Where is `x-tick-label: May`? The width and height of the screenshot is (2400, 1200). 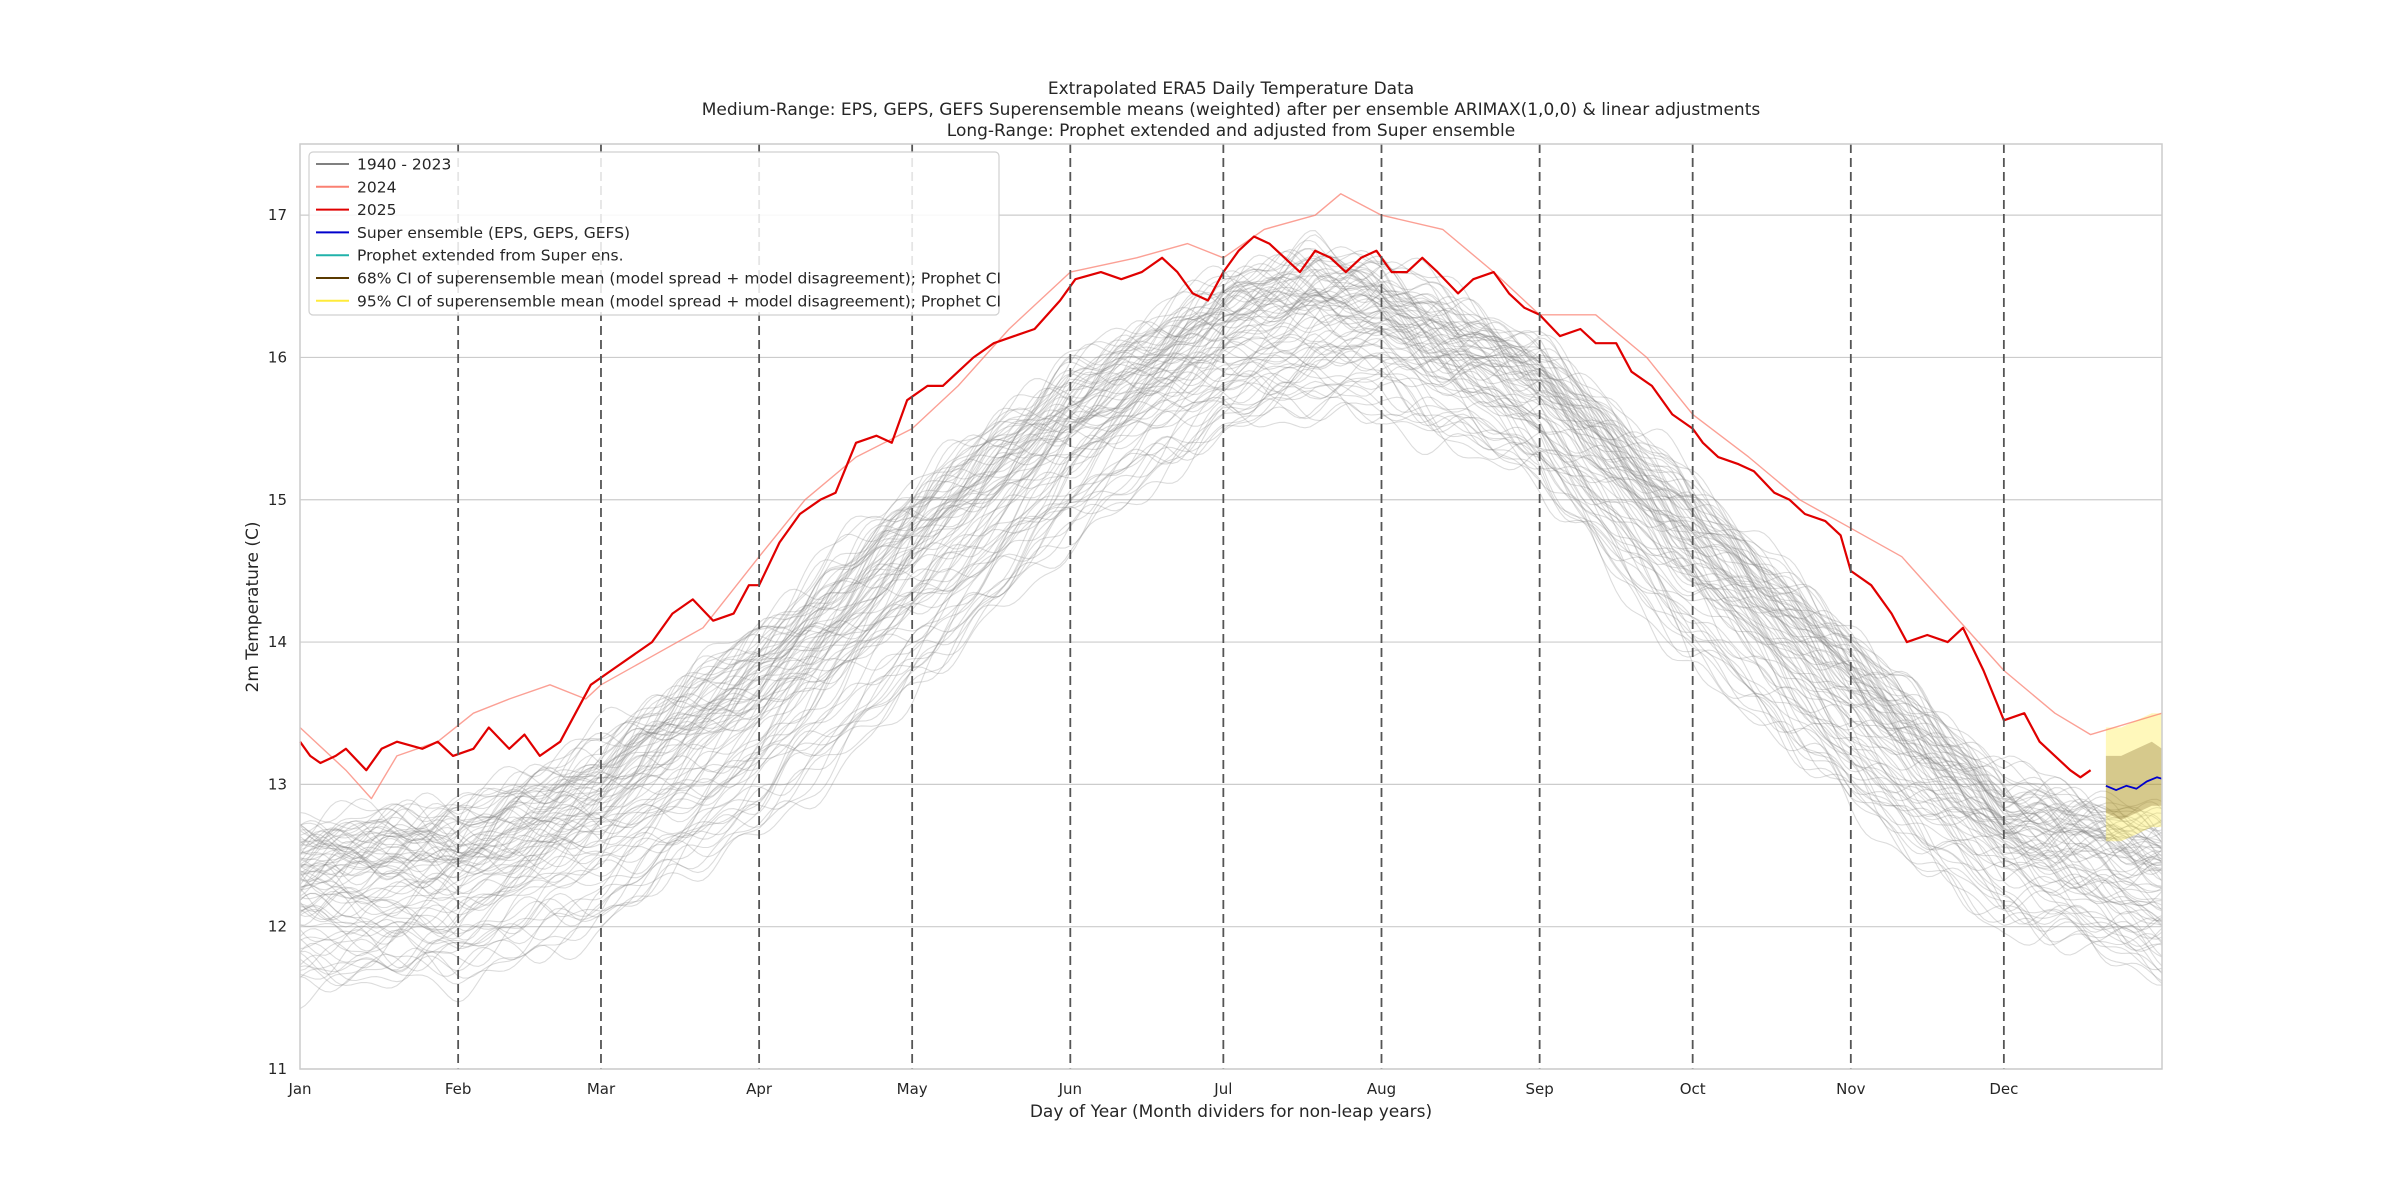 x-tick-label: May is located at coordinates (912, 1089).